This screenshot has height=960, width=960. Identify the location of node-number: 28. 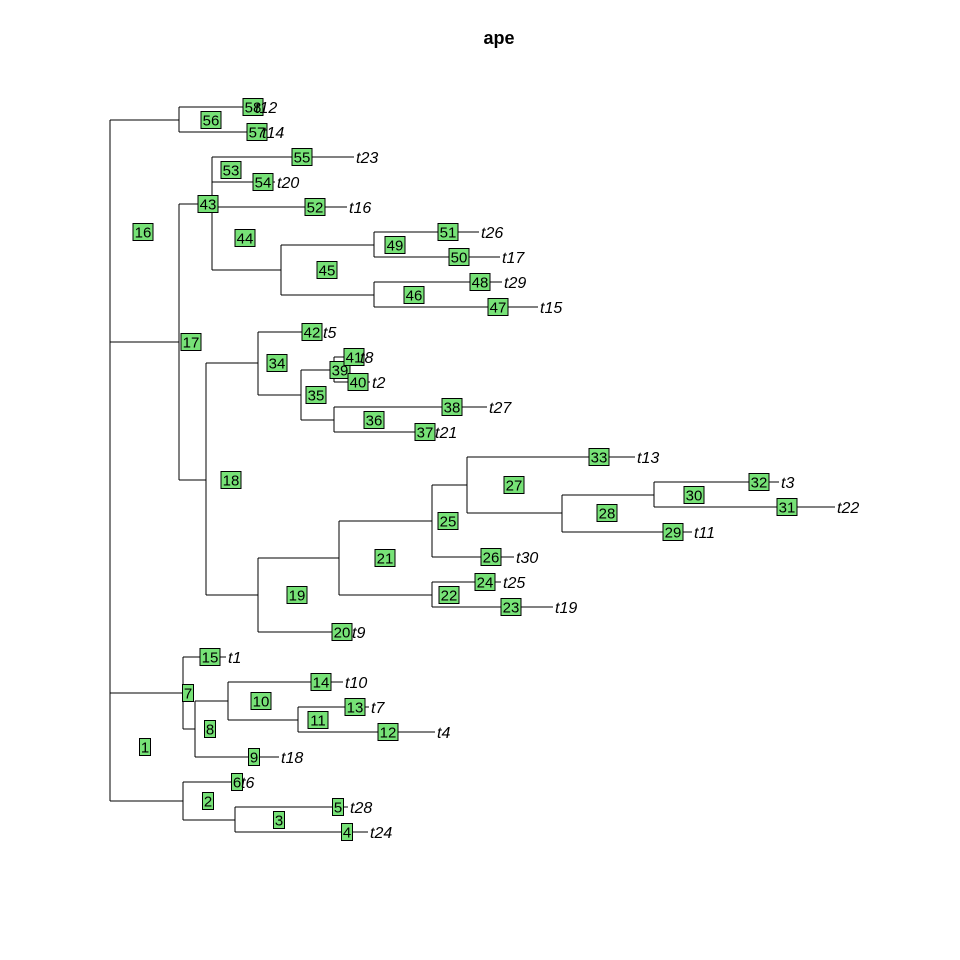
(607, 514).